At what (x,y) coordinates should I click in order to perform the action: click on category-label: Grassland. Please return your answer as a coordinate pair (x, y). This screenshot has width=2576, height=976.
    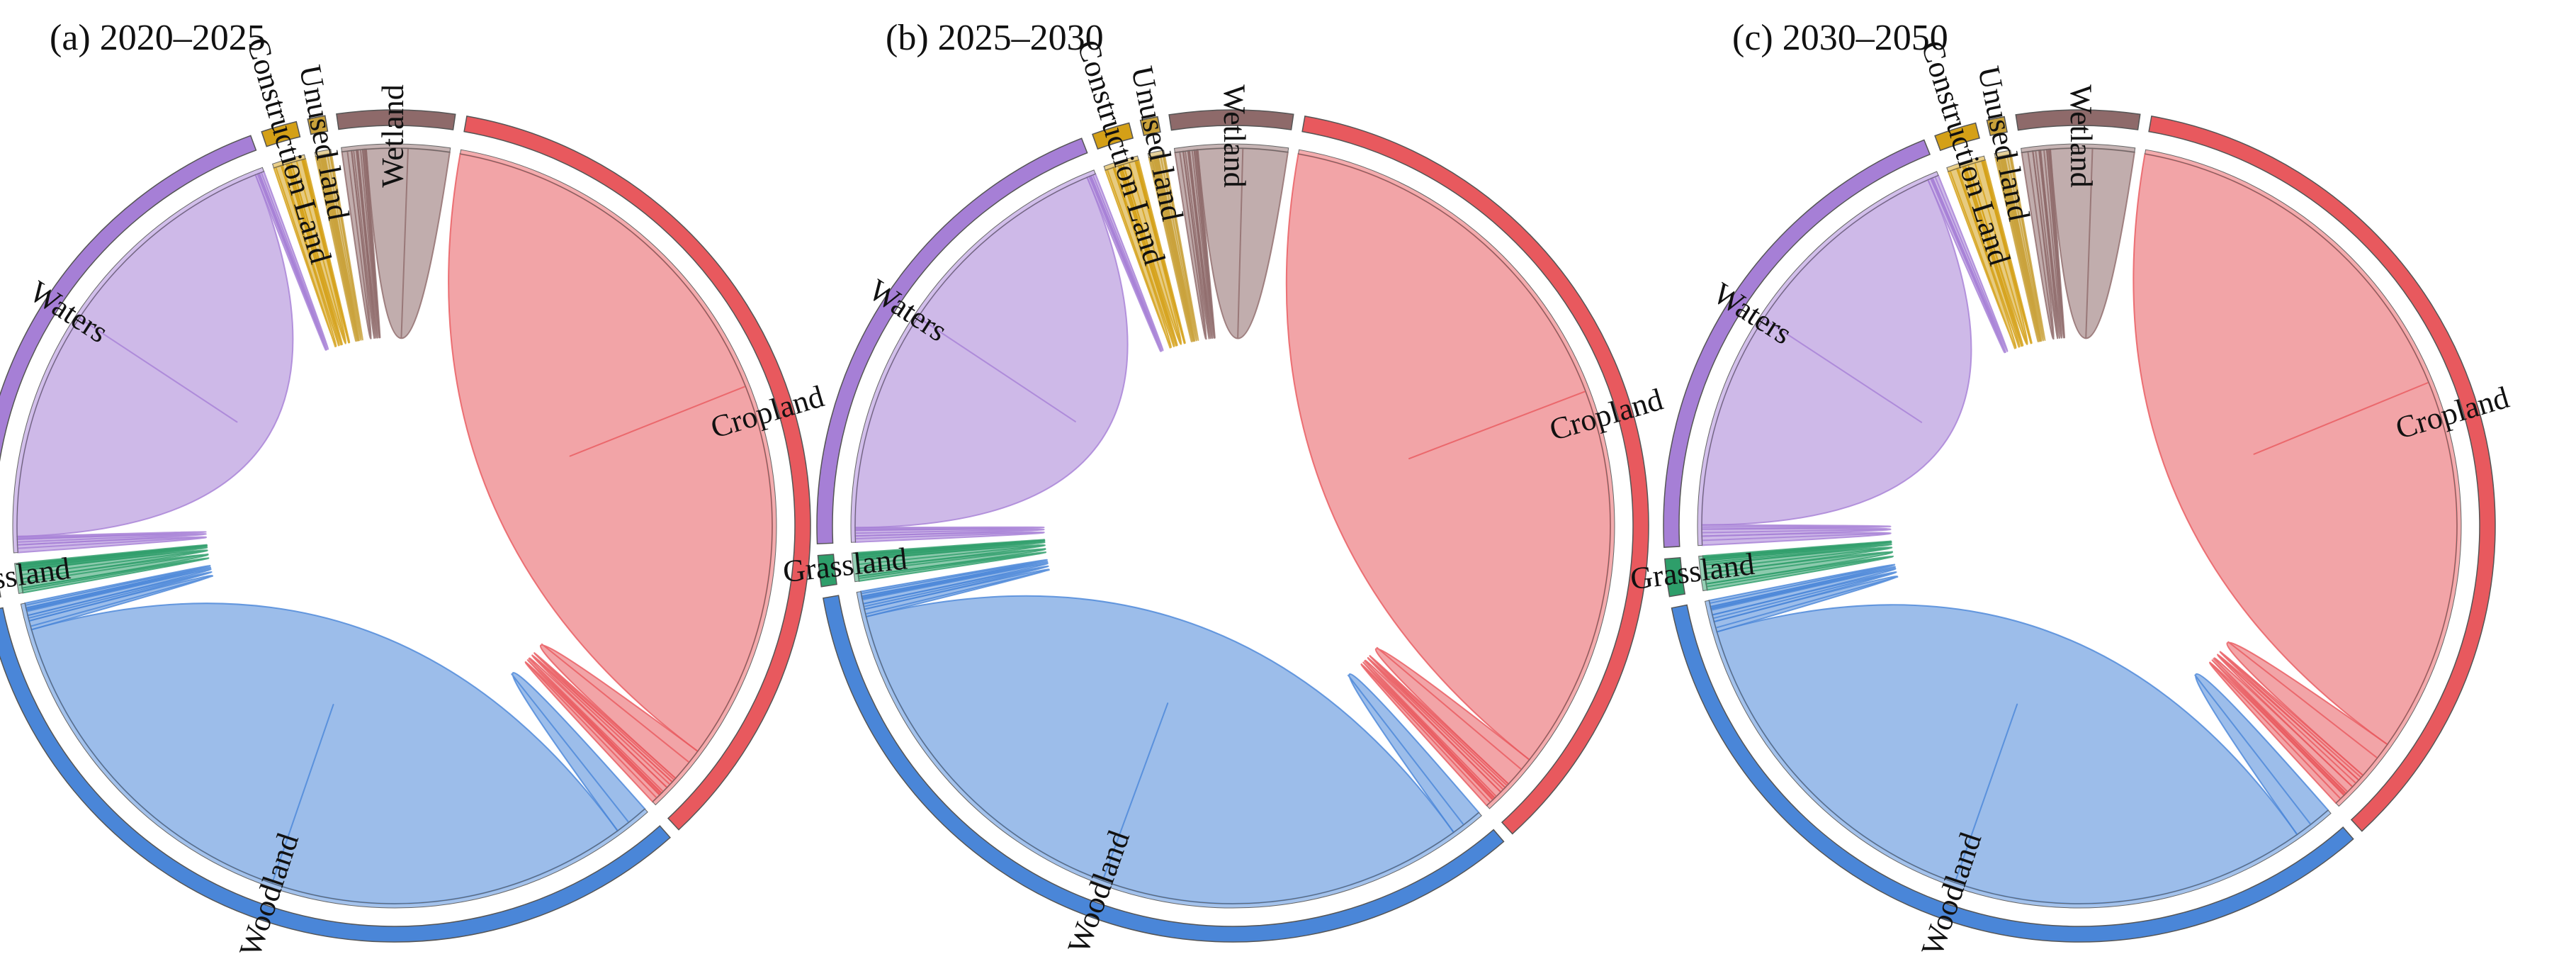
    Looking at the image, I should click on (36, 576).